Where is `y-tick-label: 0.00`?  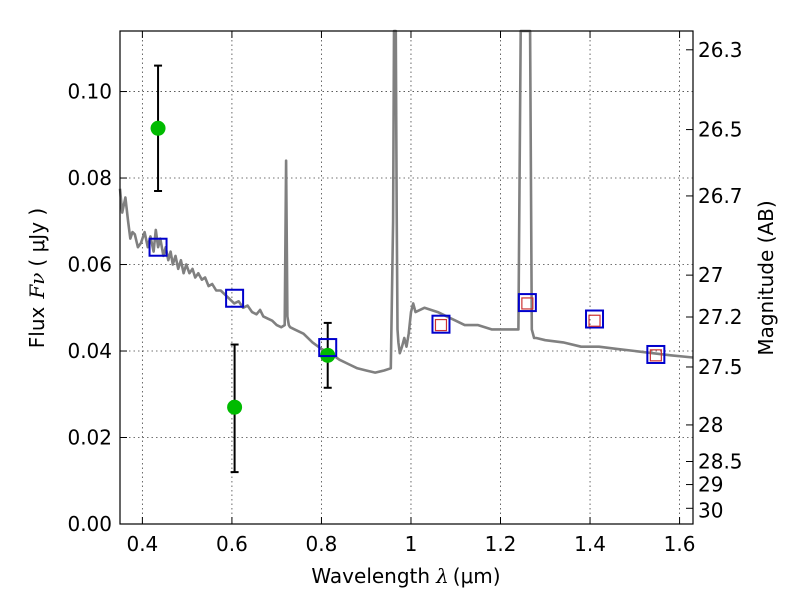 y-tick-label: 0.00 is located at coordinates (89, 524).